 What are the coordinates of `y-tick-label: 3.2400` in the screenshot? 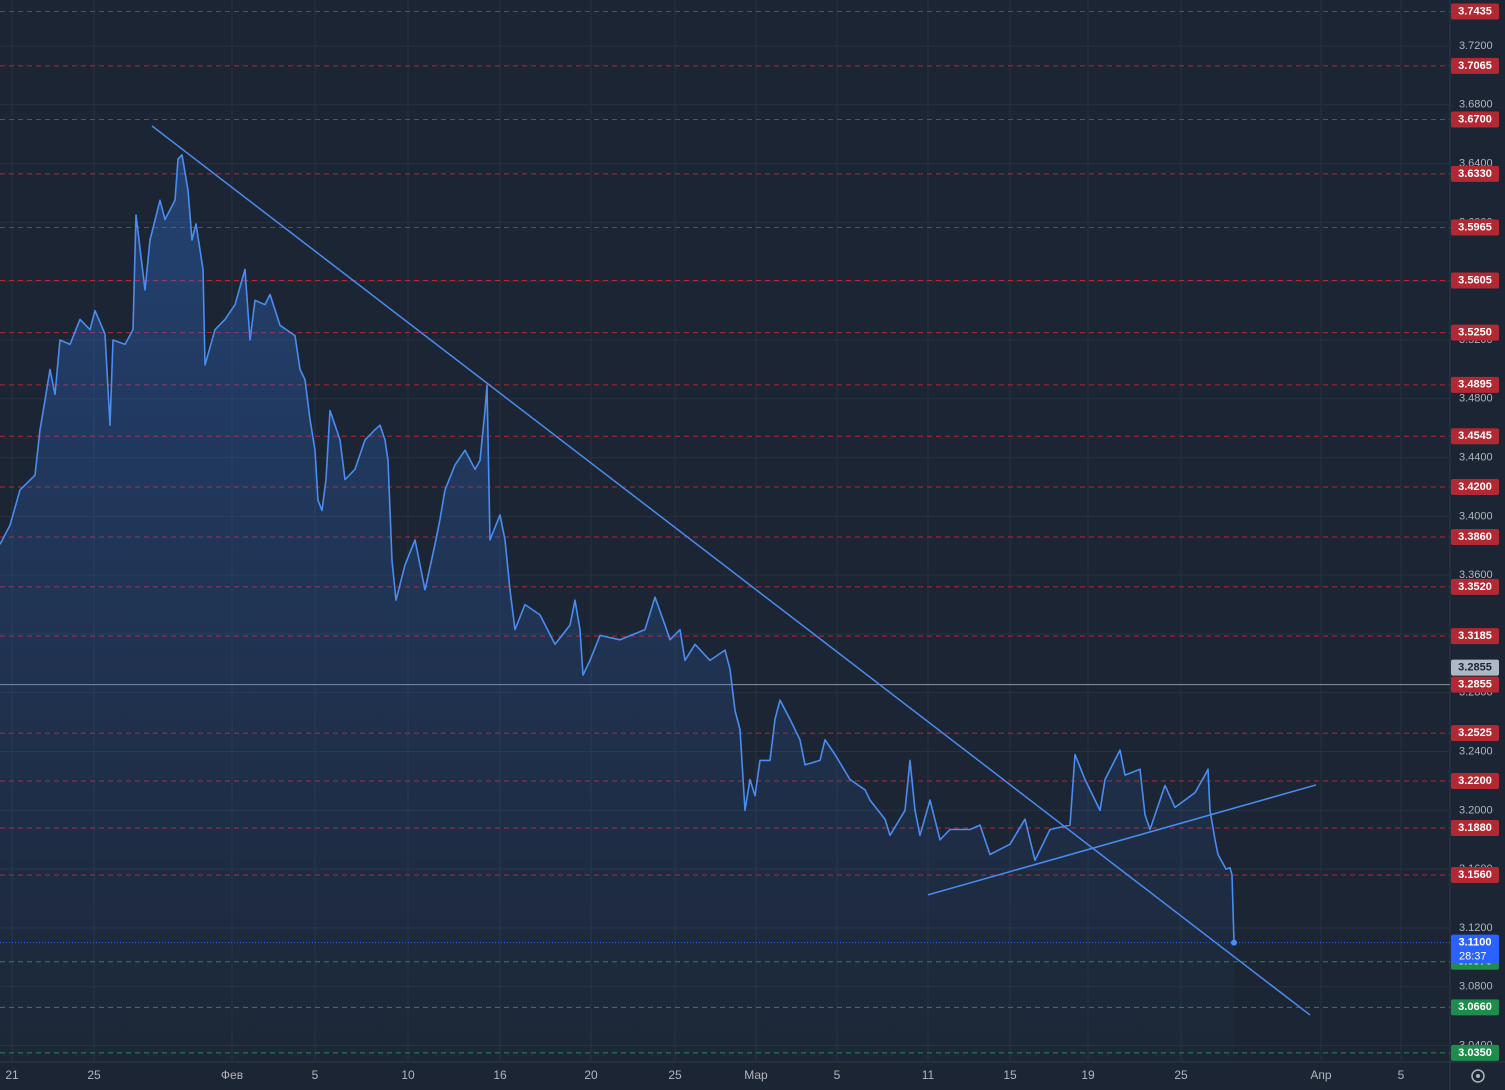 It's located at (1476, 751).